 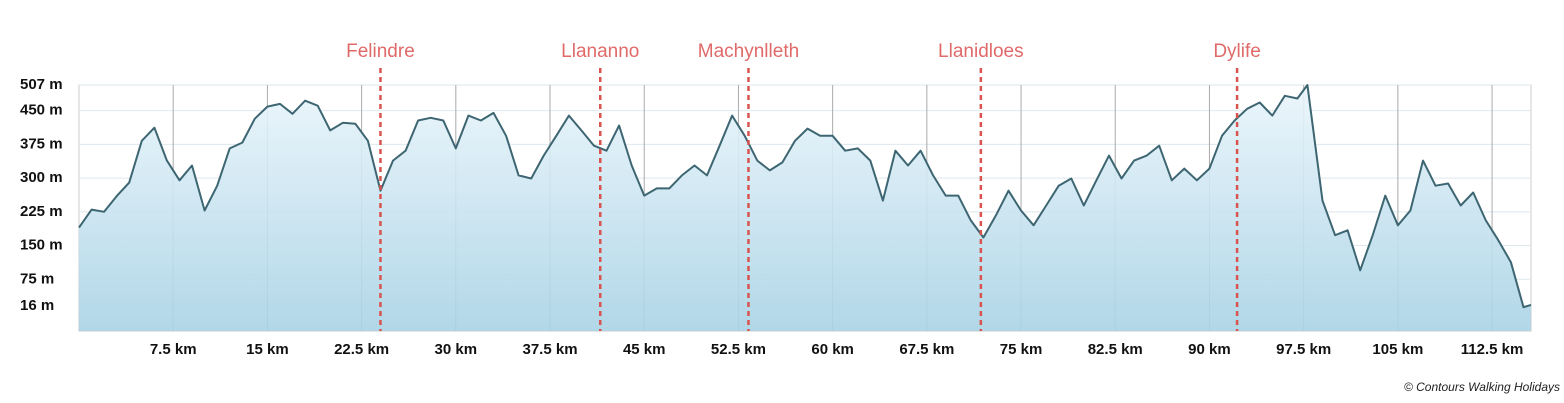 I want to click on y-tick-label: 225 m, so click(x=41, y=211).